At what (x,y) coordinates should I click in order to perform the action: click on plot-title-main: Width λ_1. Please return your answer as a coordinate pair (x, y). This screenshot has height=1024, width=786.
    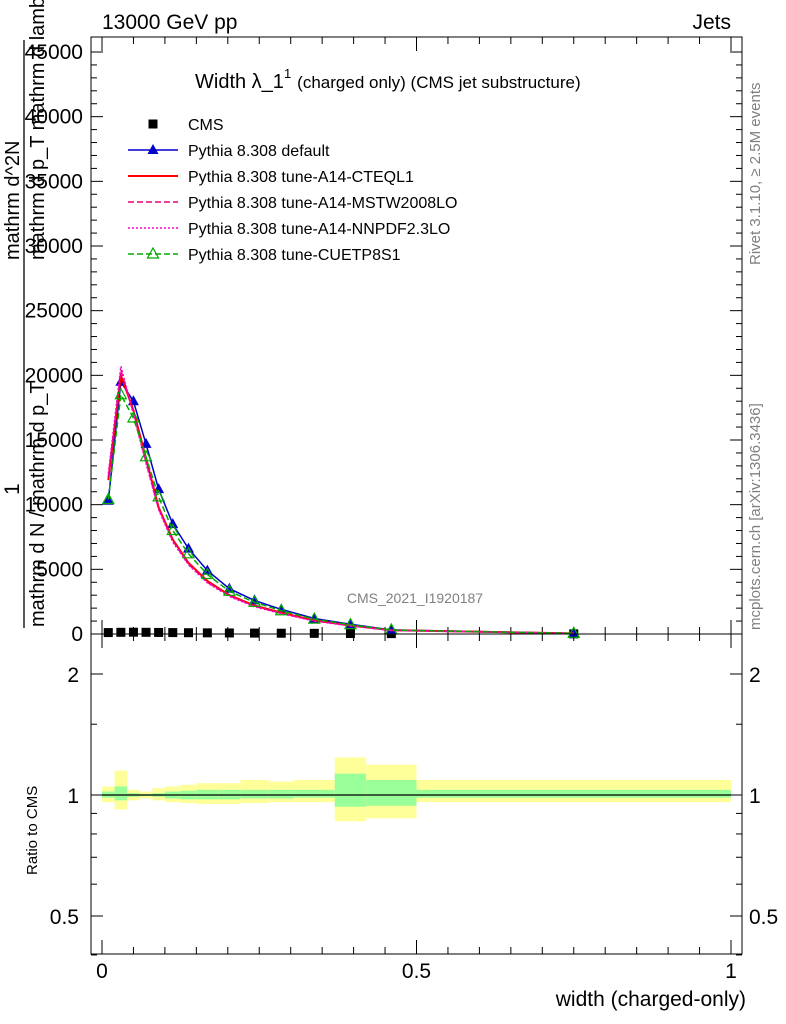
    Looking at the image, I should click on (239, 82).